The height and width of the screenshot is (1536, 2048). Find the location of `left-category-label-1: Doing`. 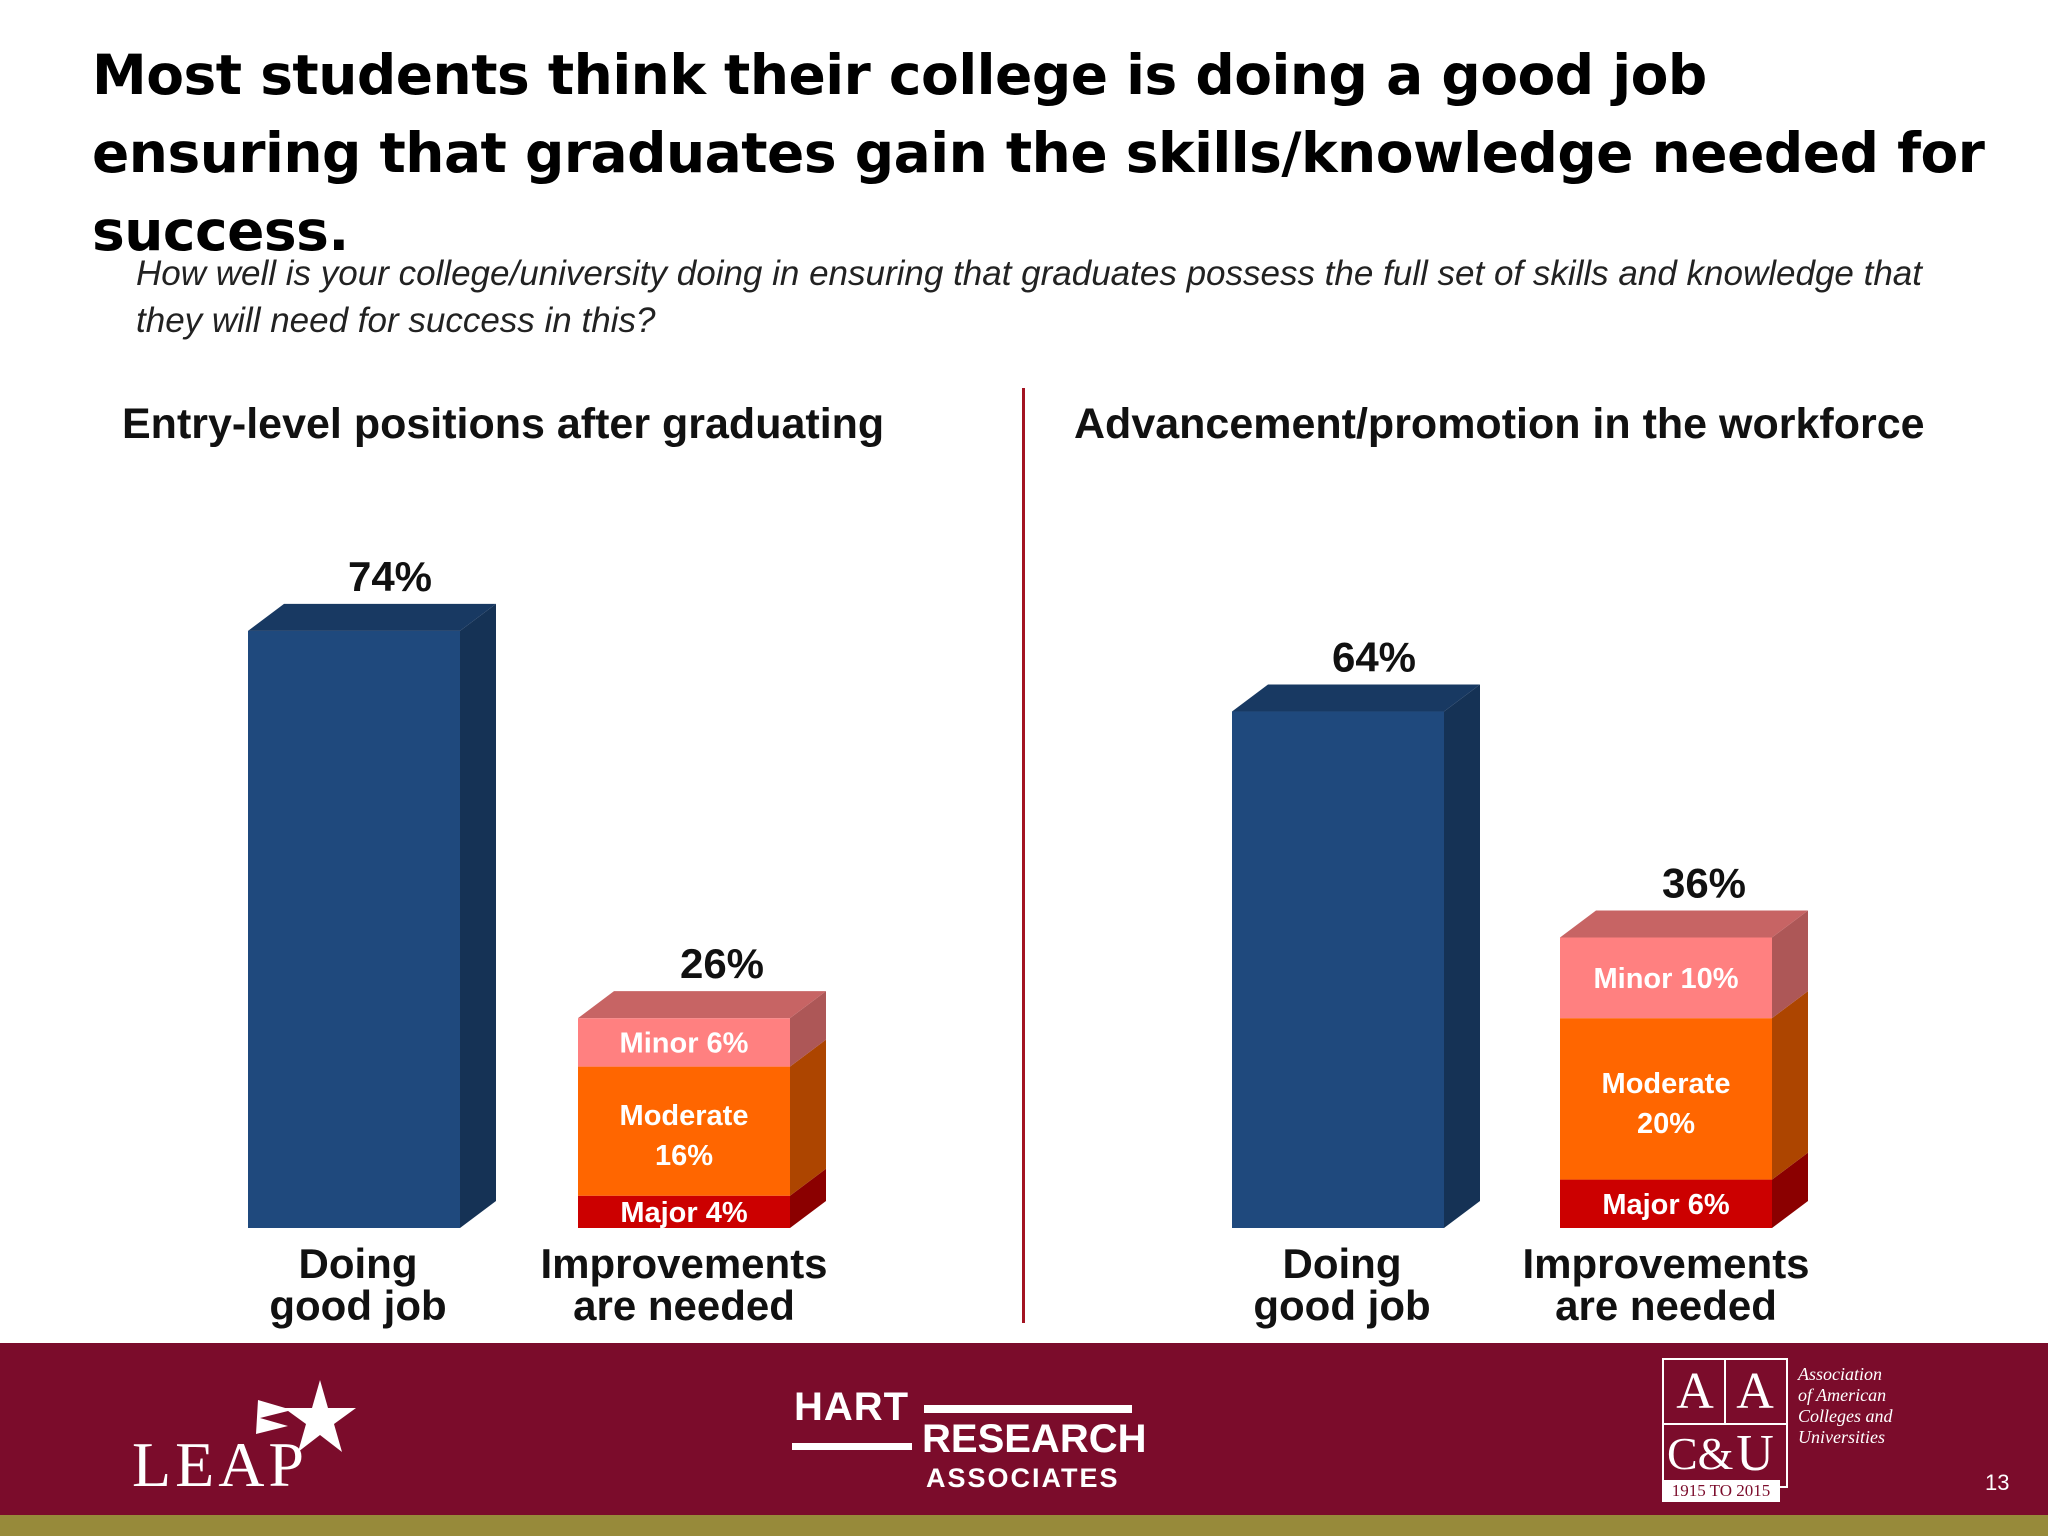

left-category-label-1: Doing is located at coordinates (358, 1263).